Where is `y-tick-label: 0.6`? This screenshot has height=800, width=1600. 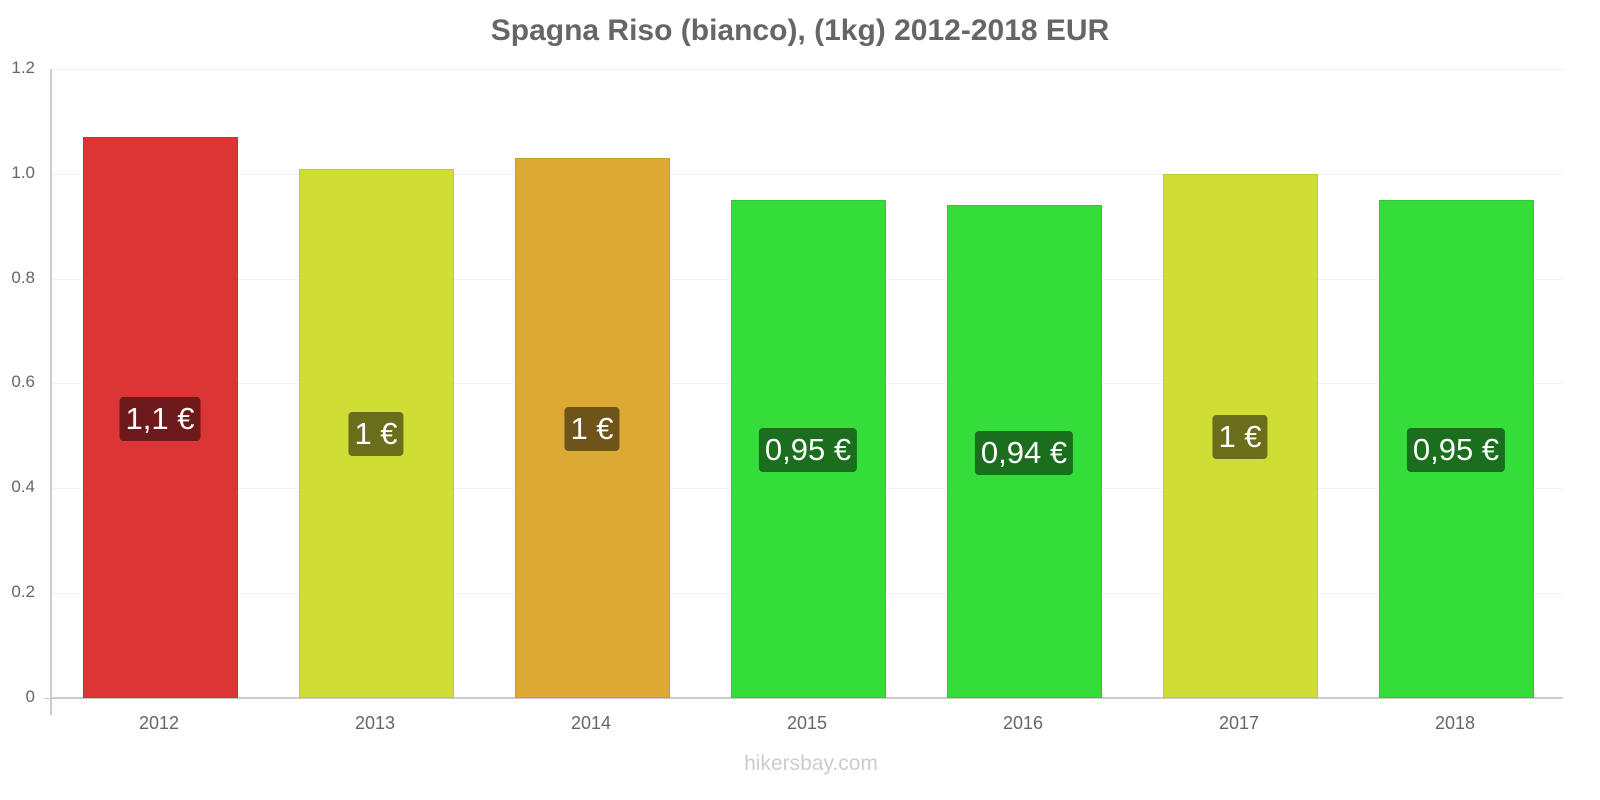 y-tick-label: 0.6 is located at coordinates (23, 381).